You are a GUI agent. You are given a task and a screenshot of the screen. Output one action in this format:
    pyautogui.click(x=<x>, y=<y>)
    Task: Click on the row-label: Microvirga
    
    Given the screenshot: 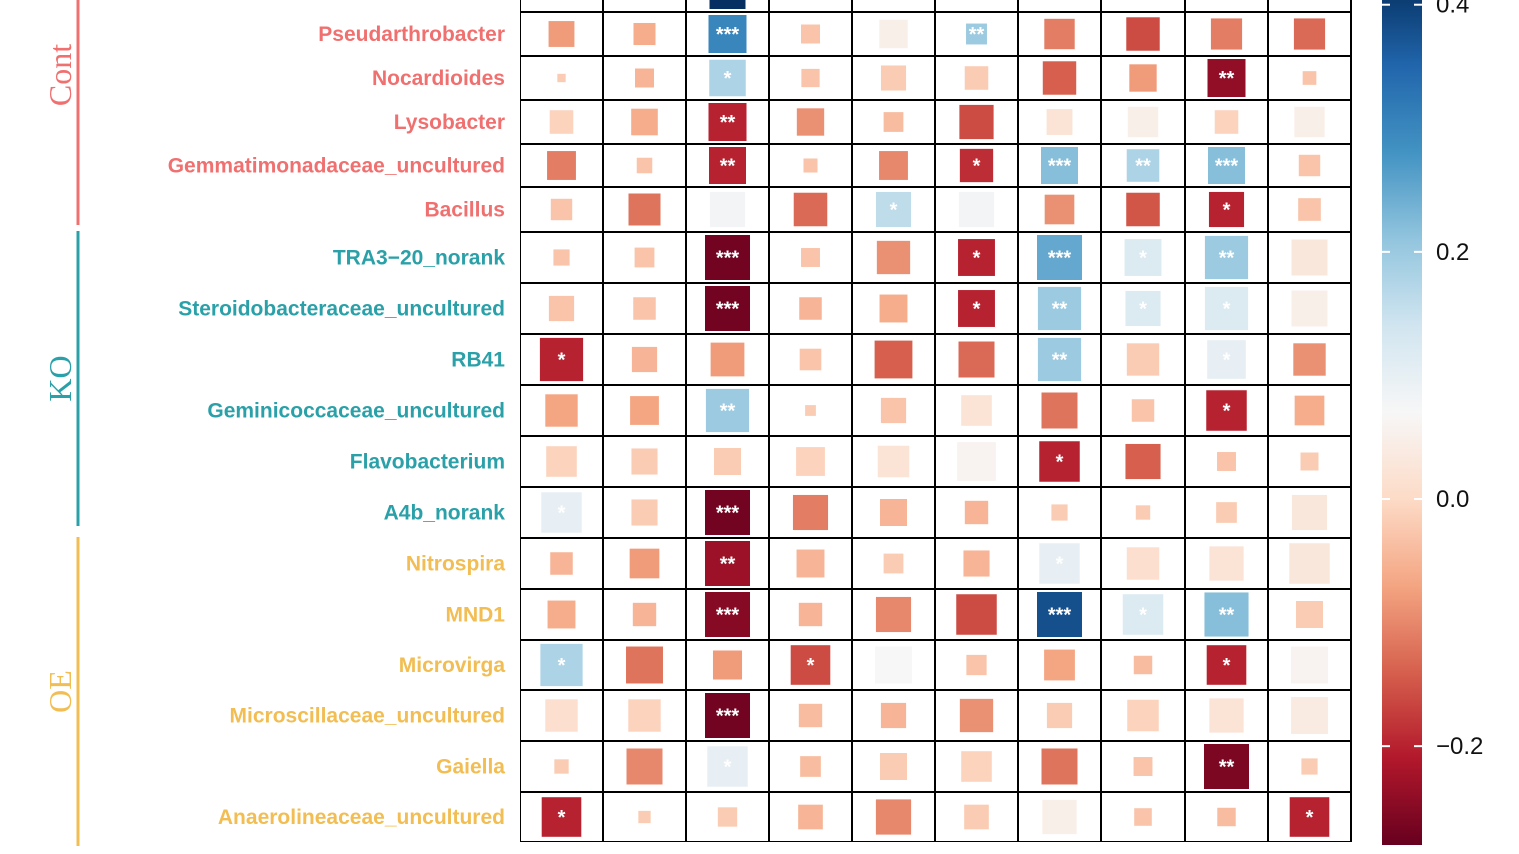 What is the action you would take?
    pyautogui.click(x=452, y=665)
    